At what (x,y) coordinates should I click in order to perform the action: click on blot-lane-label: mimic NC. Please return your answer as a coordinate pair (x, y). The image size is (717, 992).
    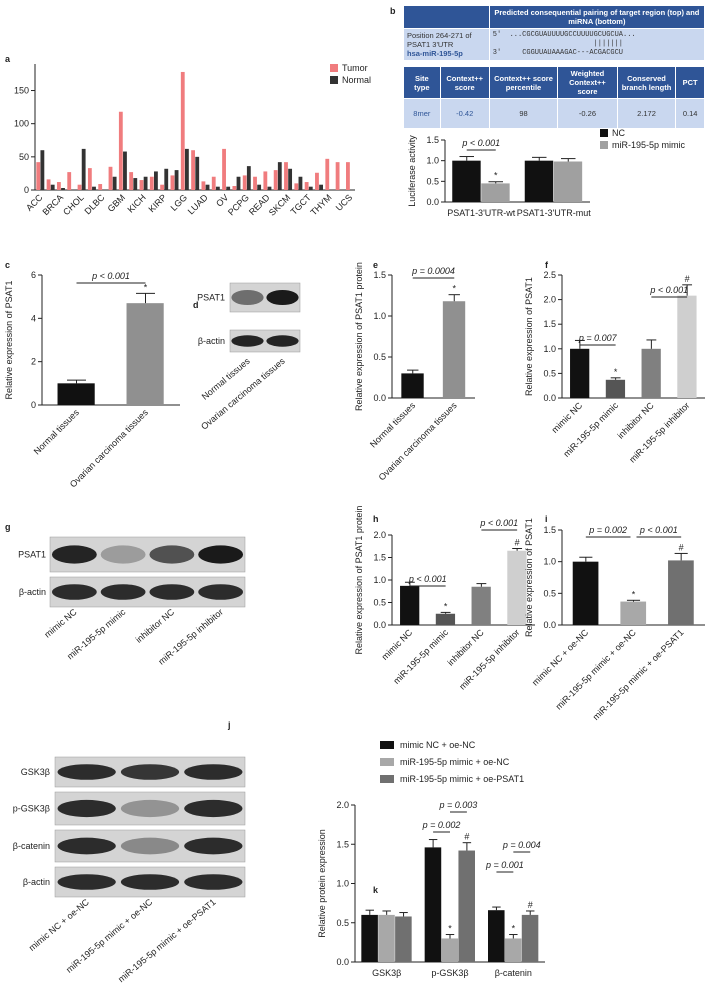
    Looking at the image, I should click on (60, 623).